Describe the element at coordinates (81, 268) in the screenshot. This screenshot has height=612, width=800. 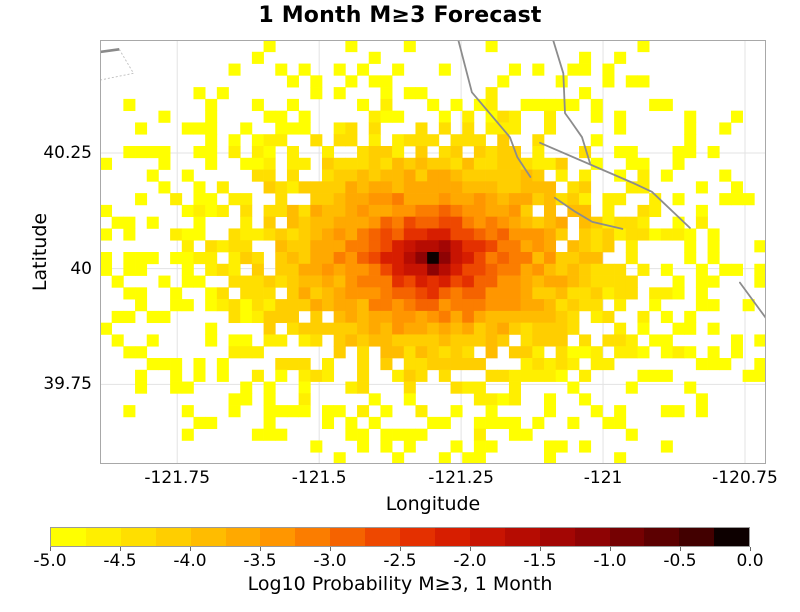
I see `y-tick-label: 40` at that location.